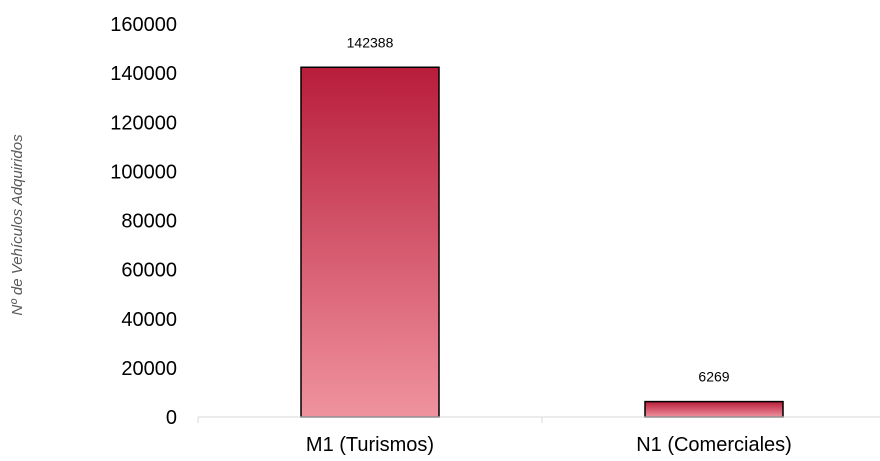 This screenshot has width=880, height=461. Describe the element at coordinates (549, 445) in the screenshot. I see `category-labels: M1 (Turismos) N1 (Comerciales)` at that location.